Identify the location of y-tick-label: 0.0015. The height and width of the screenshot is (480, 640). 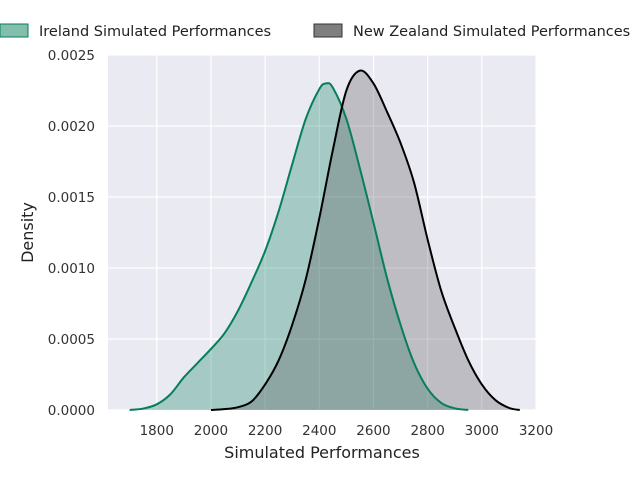
(71, 198).